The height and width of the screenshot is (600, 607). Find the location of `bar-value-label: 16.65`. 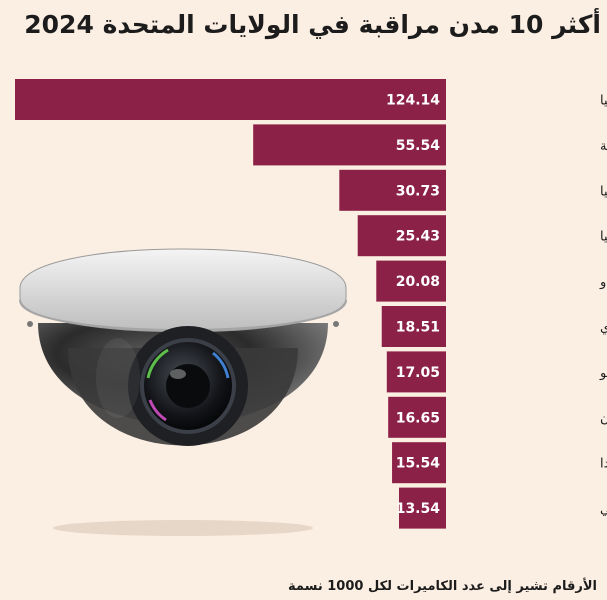

bar-value-label: 16.65 is located at coordinates (418, 418).